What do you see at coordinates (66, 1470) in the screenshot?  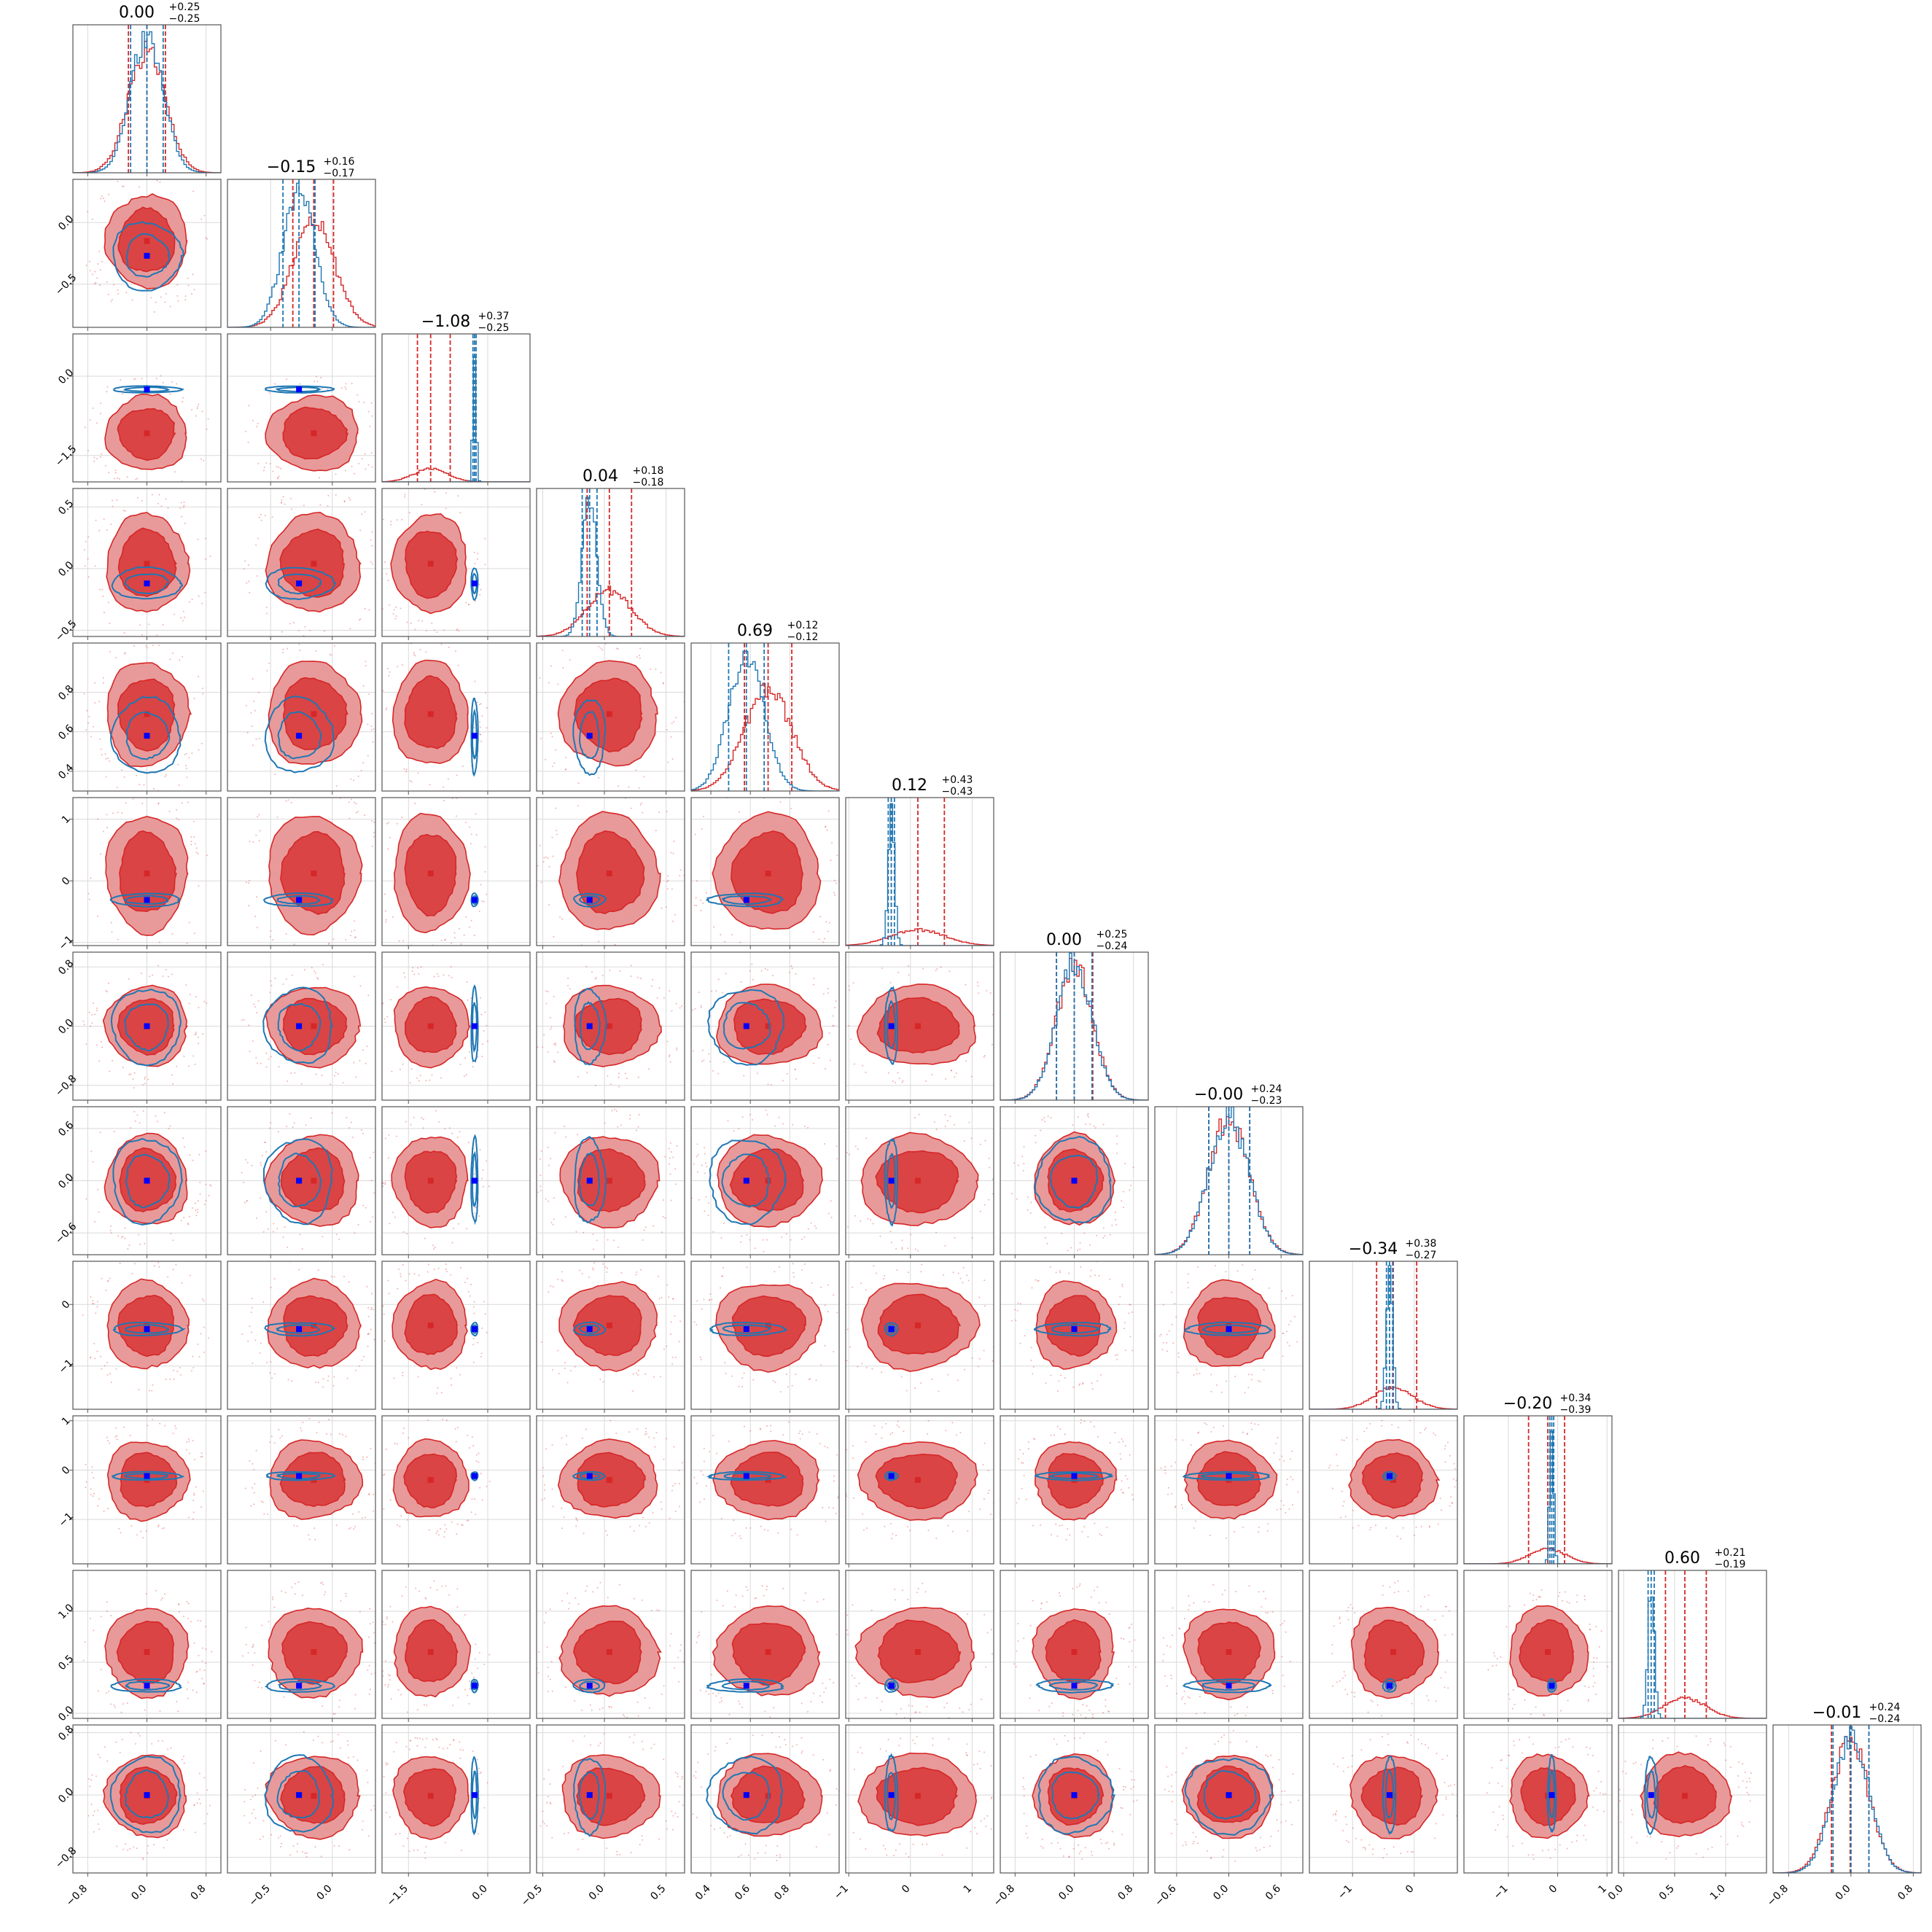 I see `ytick-label-9-1: 0` at bounding box center [66, 1470].